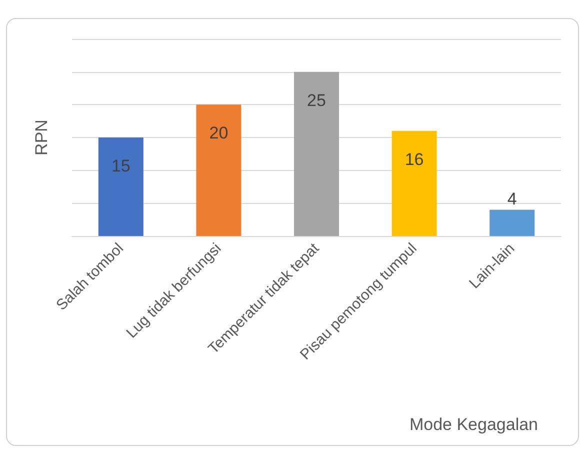  What do you see at coordinates (473, 424) in the screenshot?
I see `x-axis-title: Mode Kegagalan` at bounding box center [473, 424].